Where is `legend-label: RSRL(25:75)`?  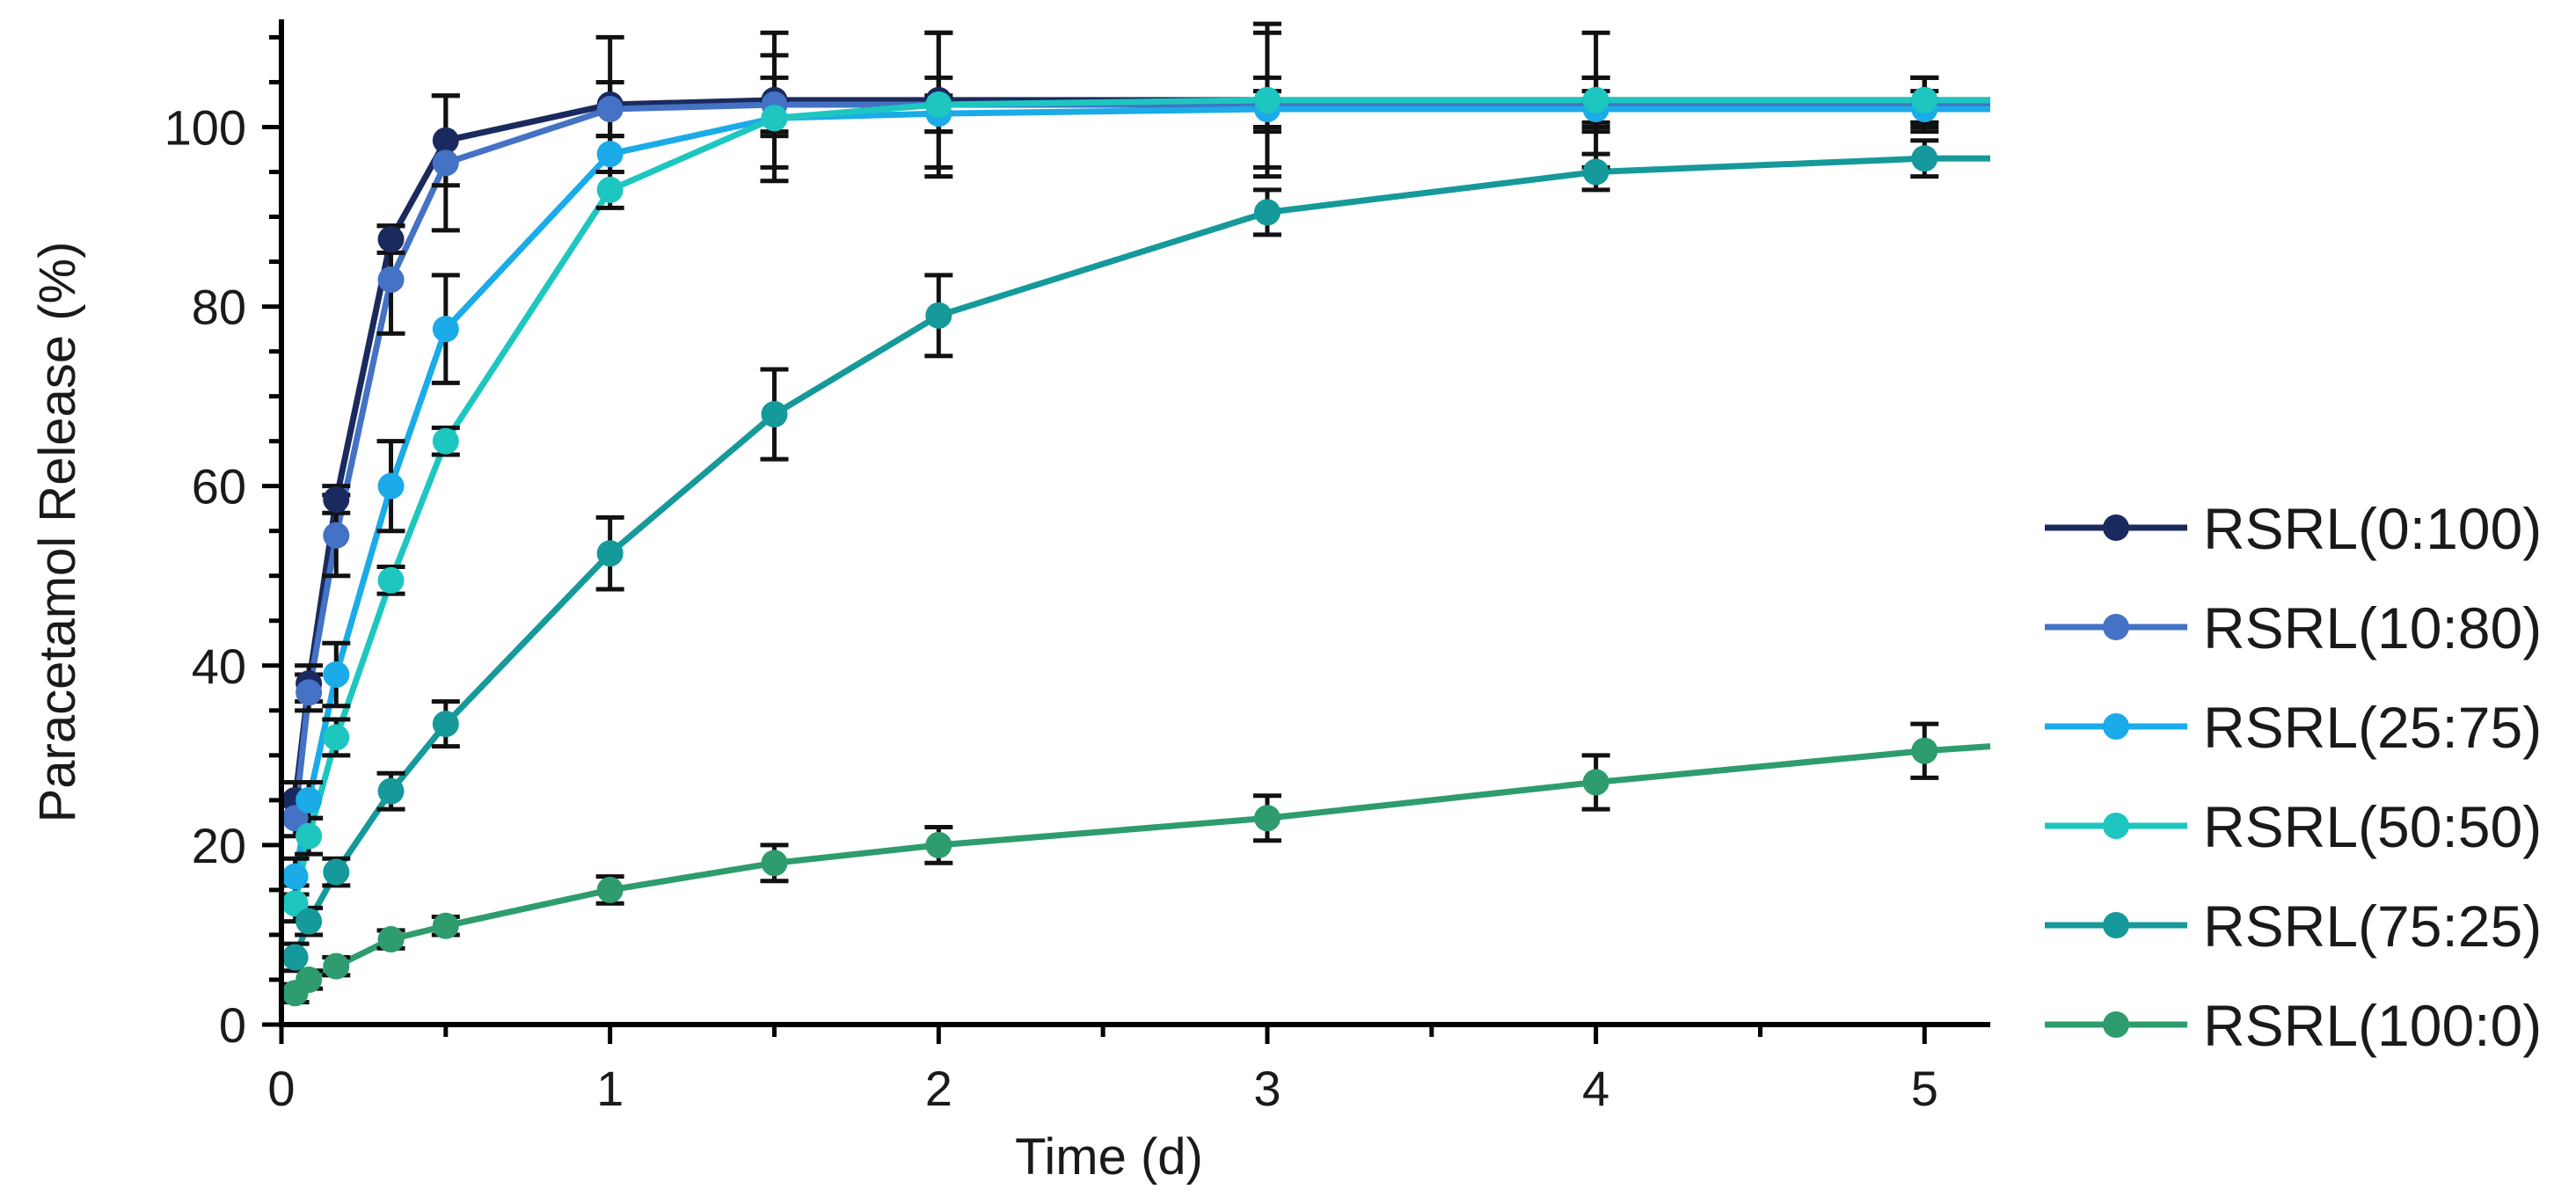 legend-label: RSRL(25:75) is located at coordinates (2372, 727).